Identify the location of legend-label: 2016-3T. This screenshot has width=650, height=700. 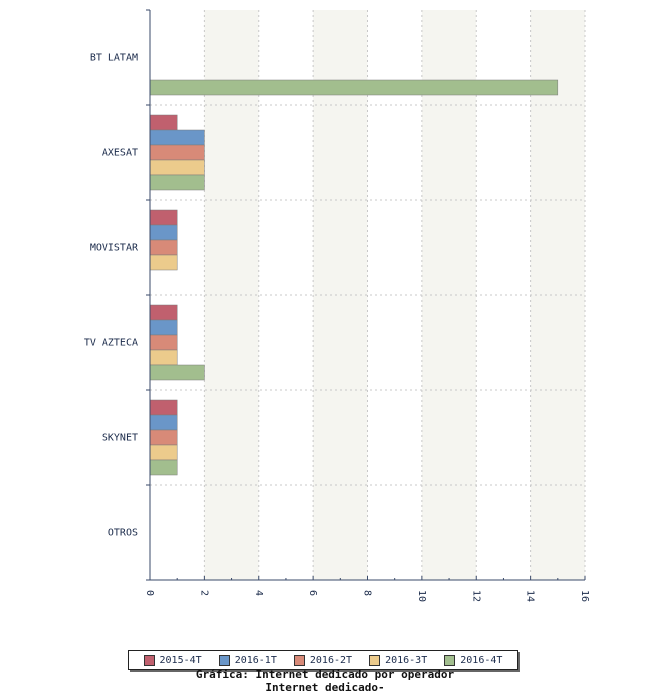
(406, 660).